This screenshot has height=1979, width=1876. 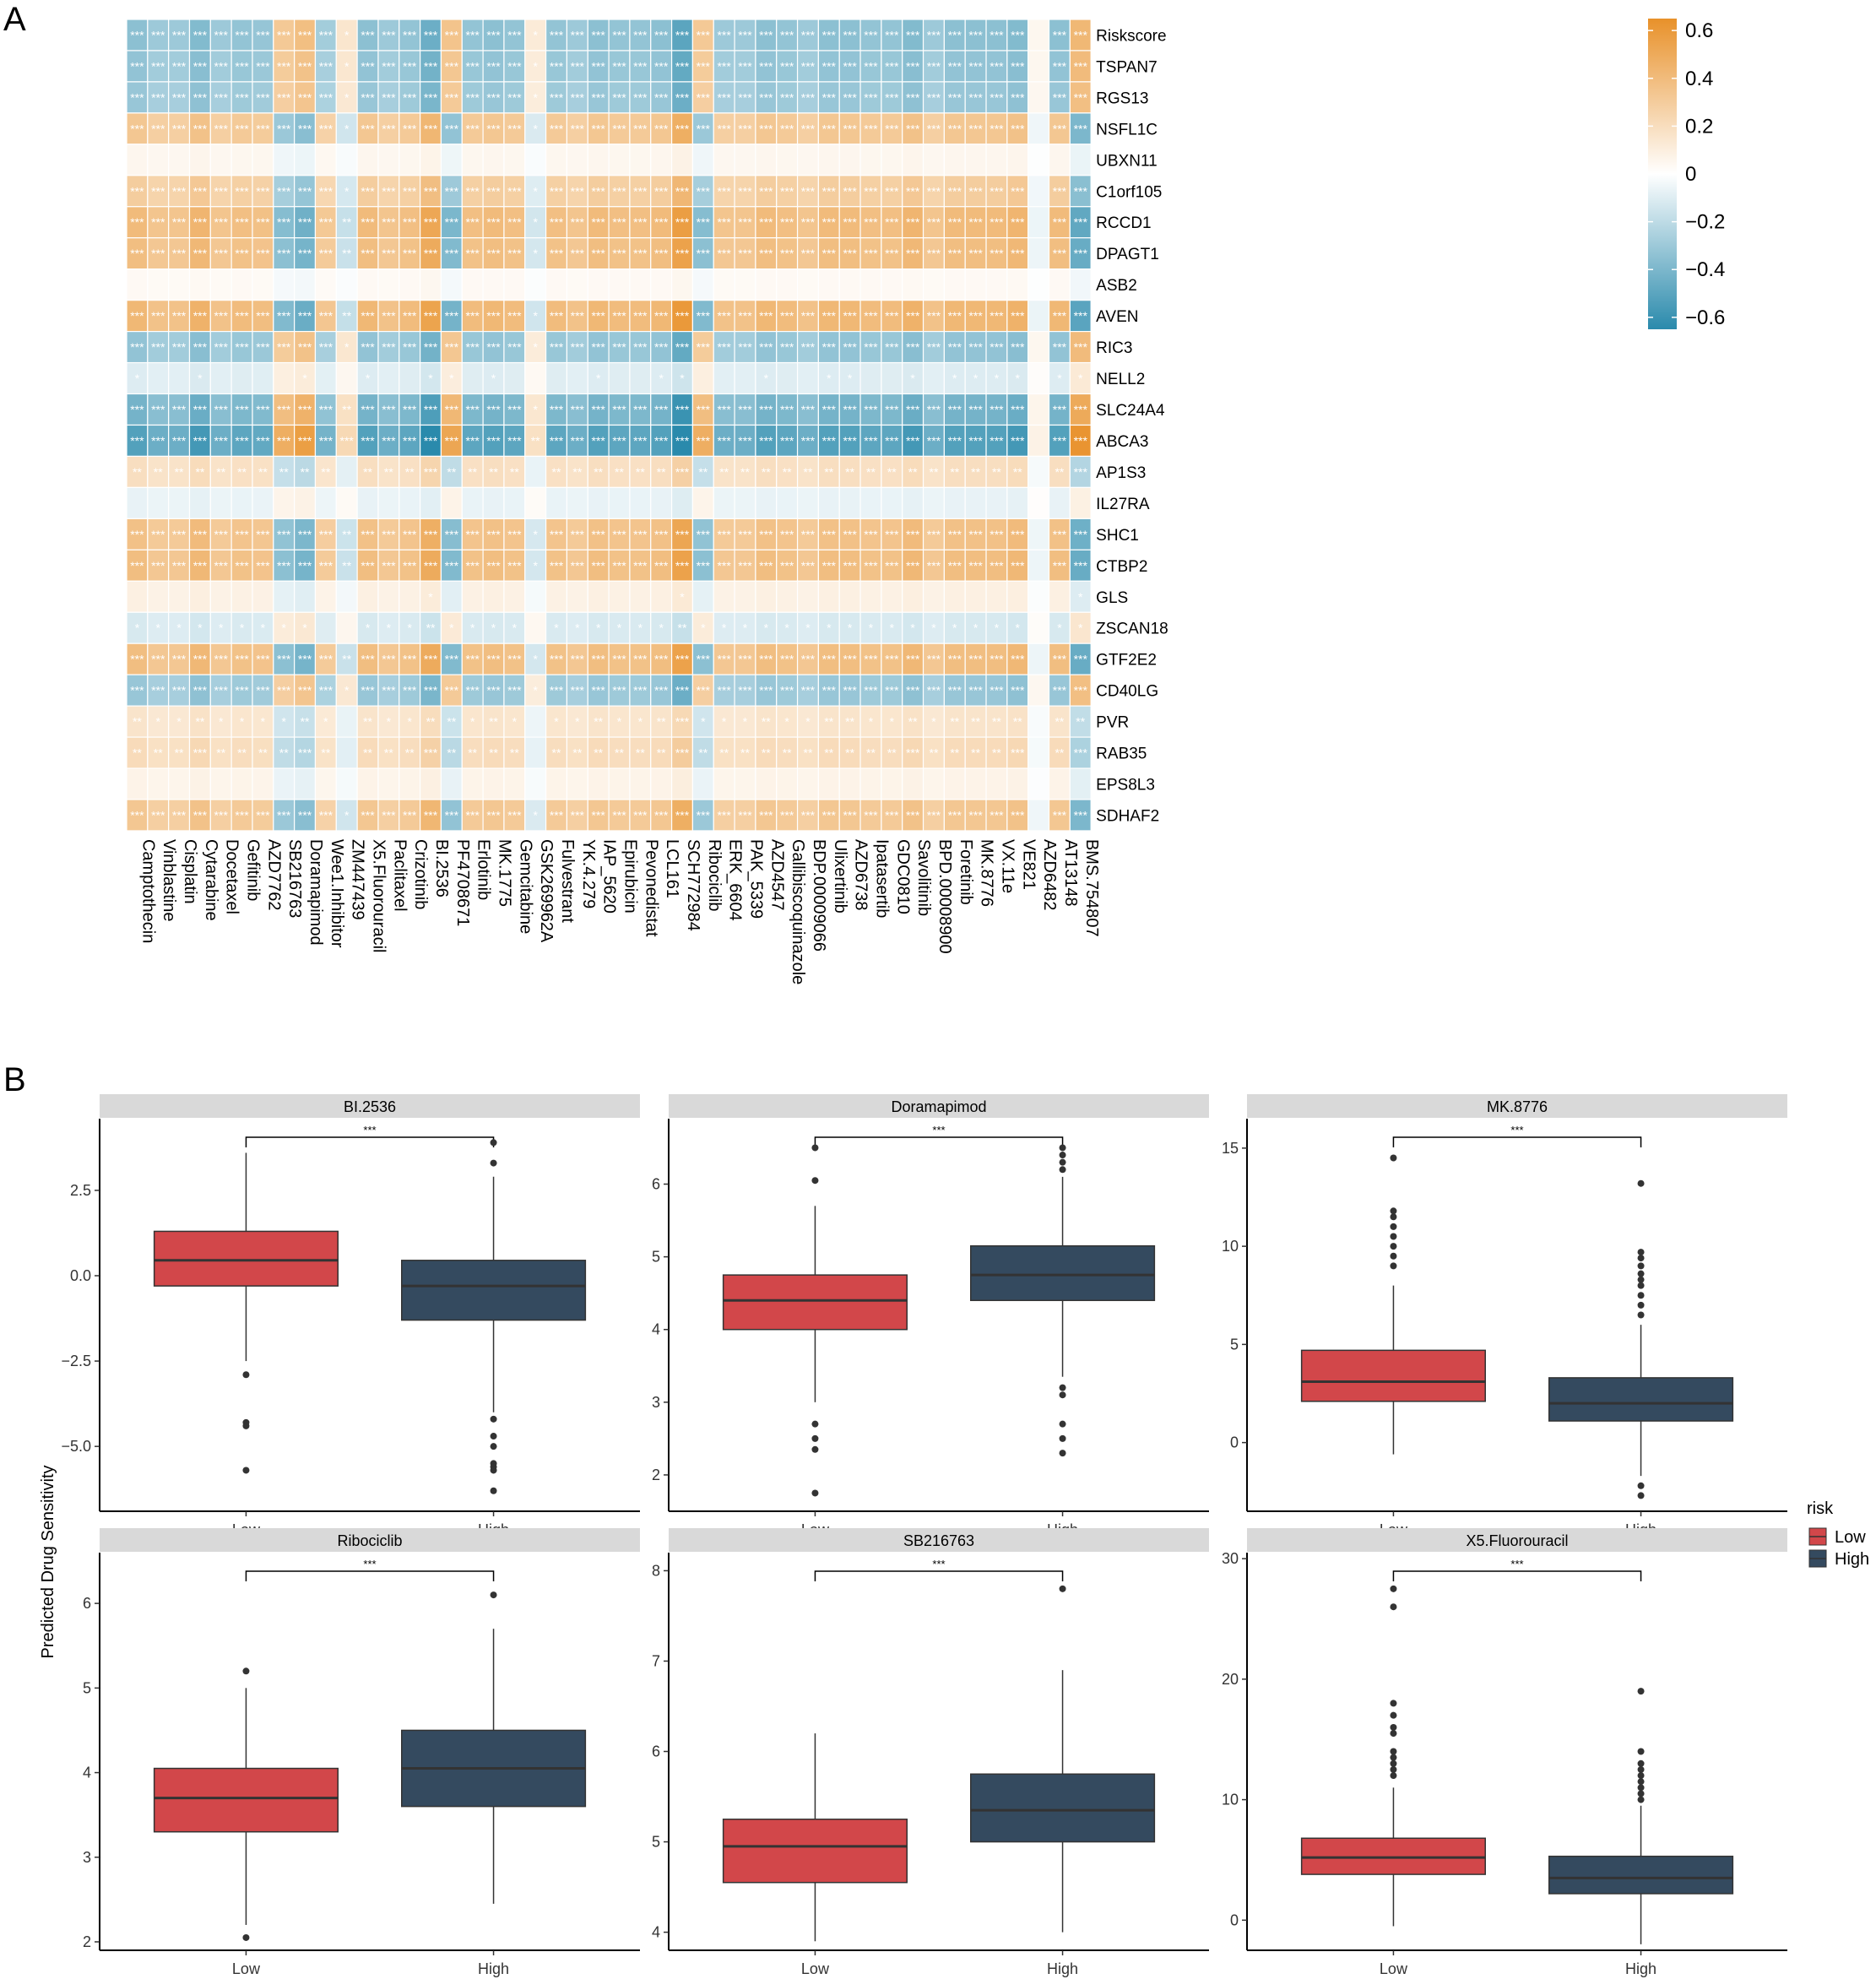 What do you see at coordinates (630, 876) in the screenshot?
I see `drug-label: Epirubicin` at bounding box center [630, 876].